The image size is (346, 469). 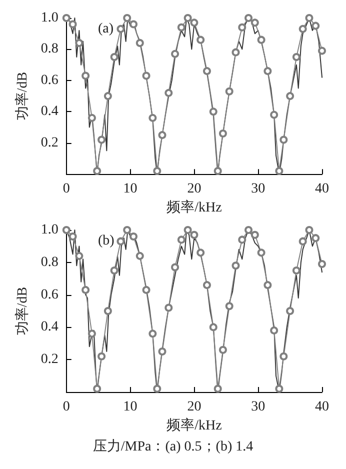 I want to click on text: 压力/MPa：(a) 0.5；(b) 1.4, so click(x=173, y=446).